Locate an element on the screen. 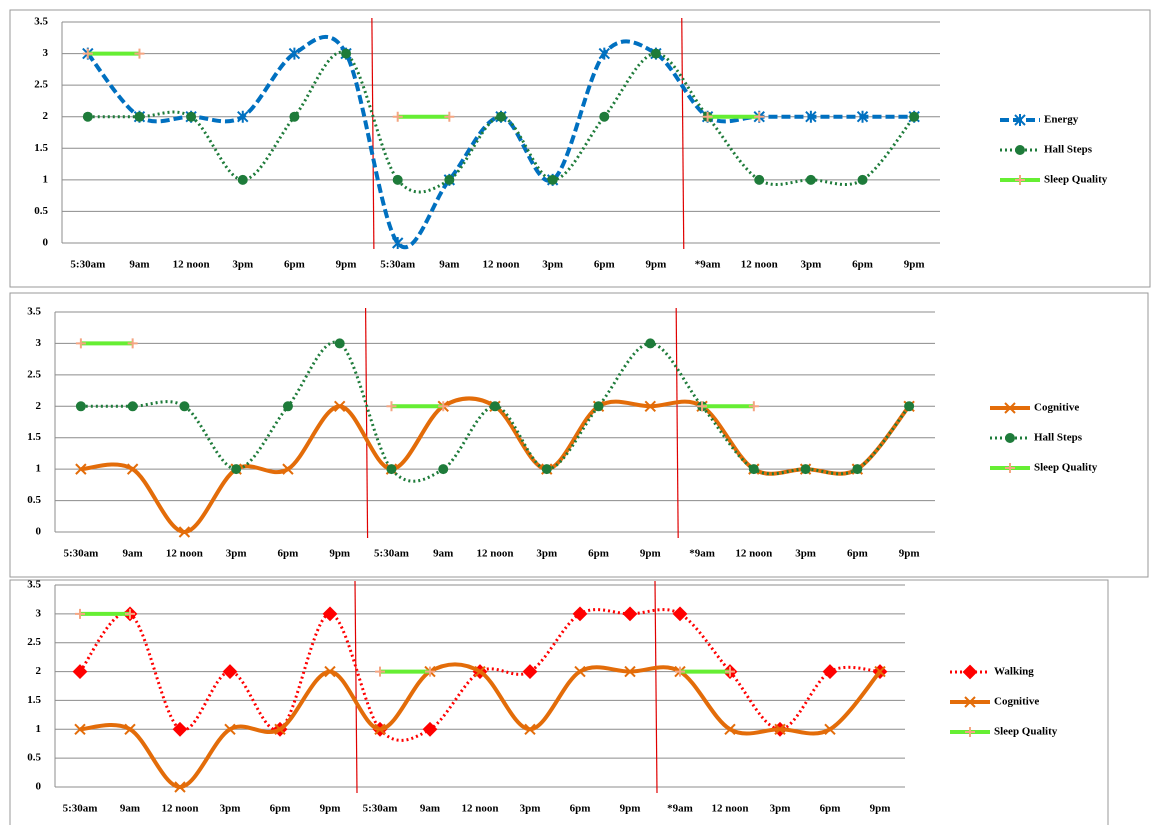 Image resolution: width=1152 pixels, height=825 pixels. y-tick-label: 0.5 is located at coordinates (34, 500).